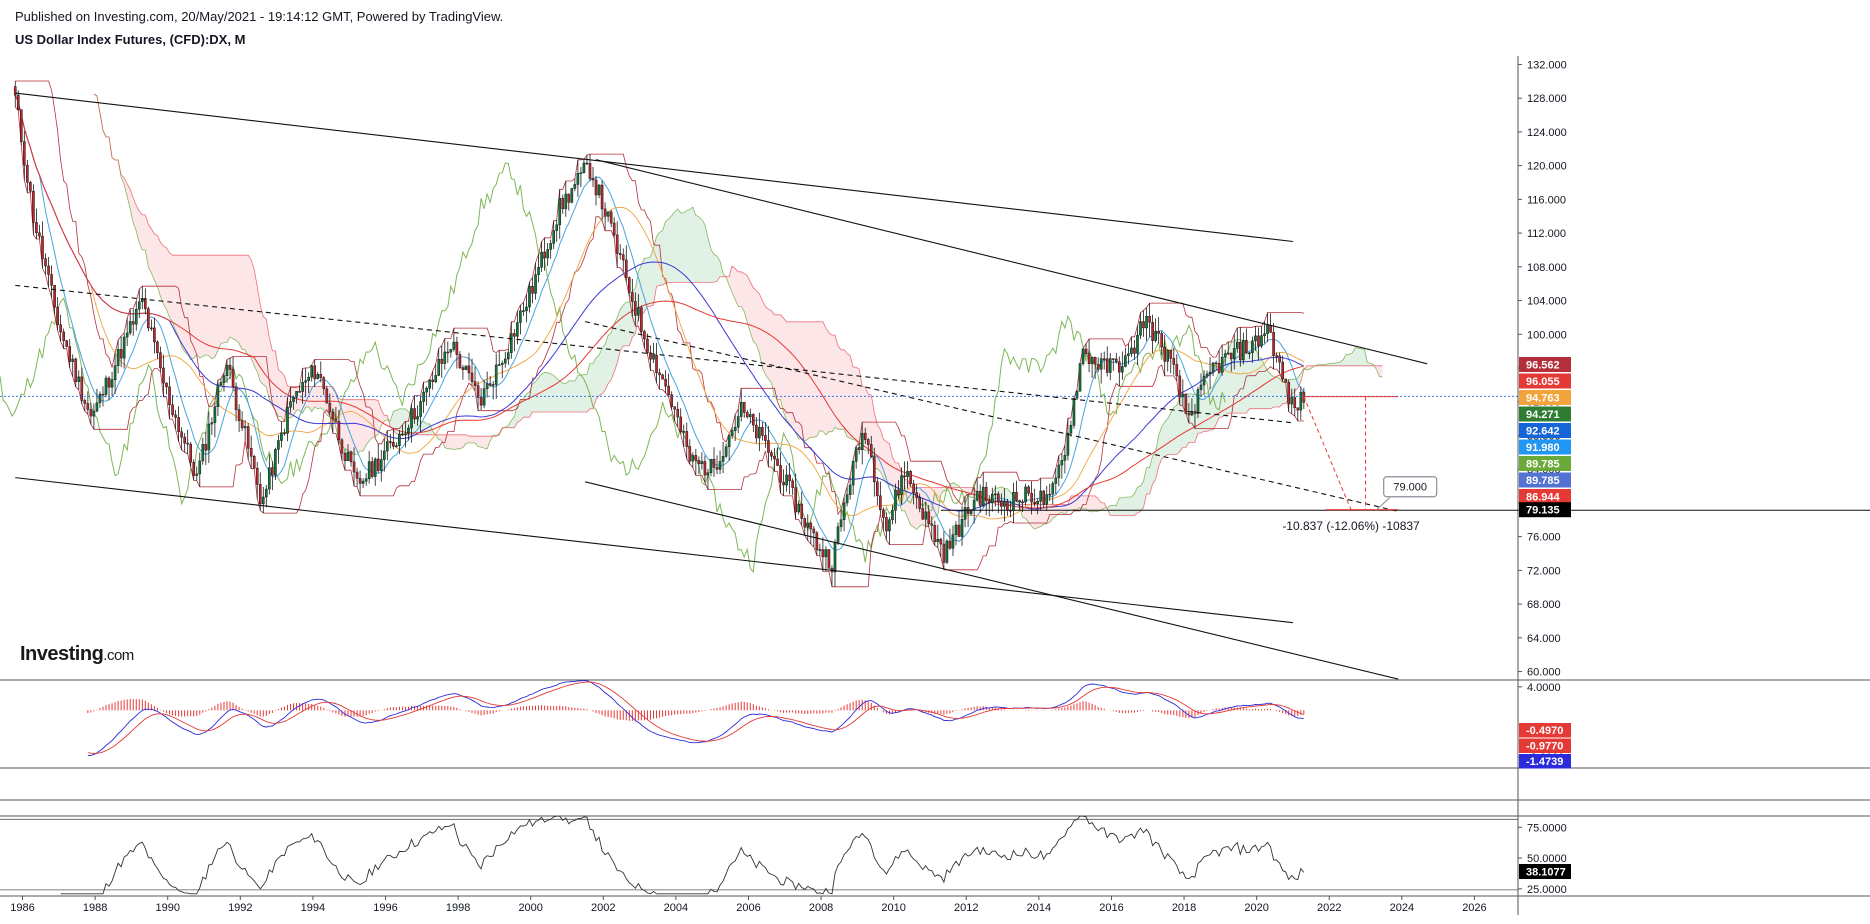 This screenshot has width=1870, height=924. Describe the element at coordinates (1543, 432) in the screenshot. I see `price-badge-text: 92.642` at that location.